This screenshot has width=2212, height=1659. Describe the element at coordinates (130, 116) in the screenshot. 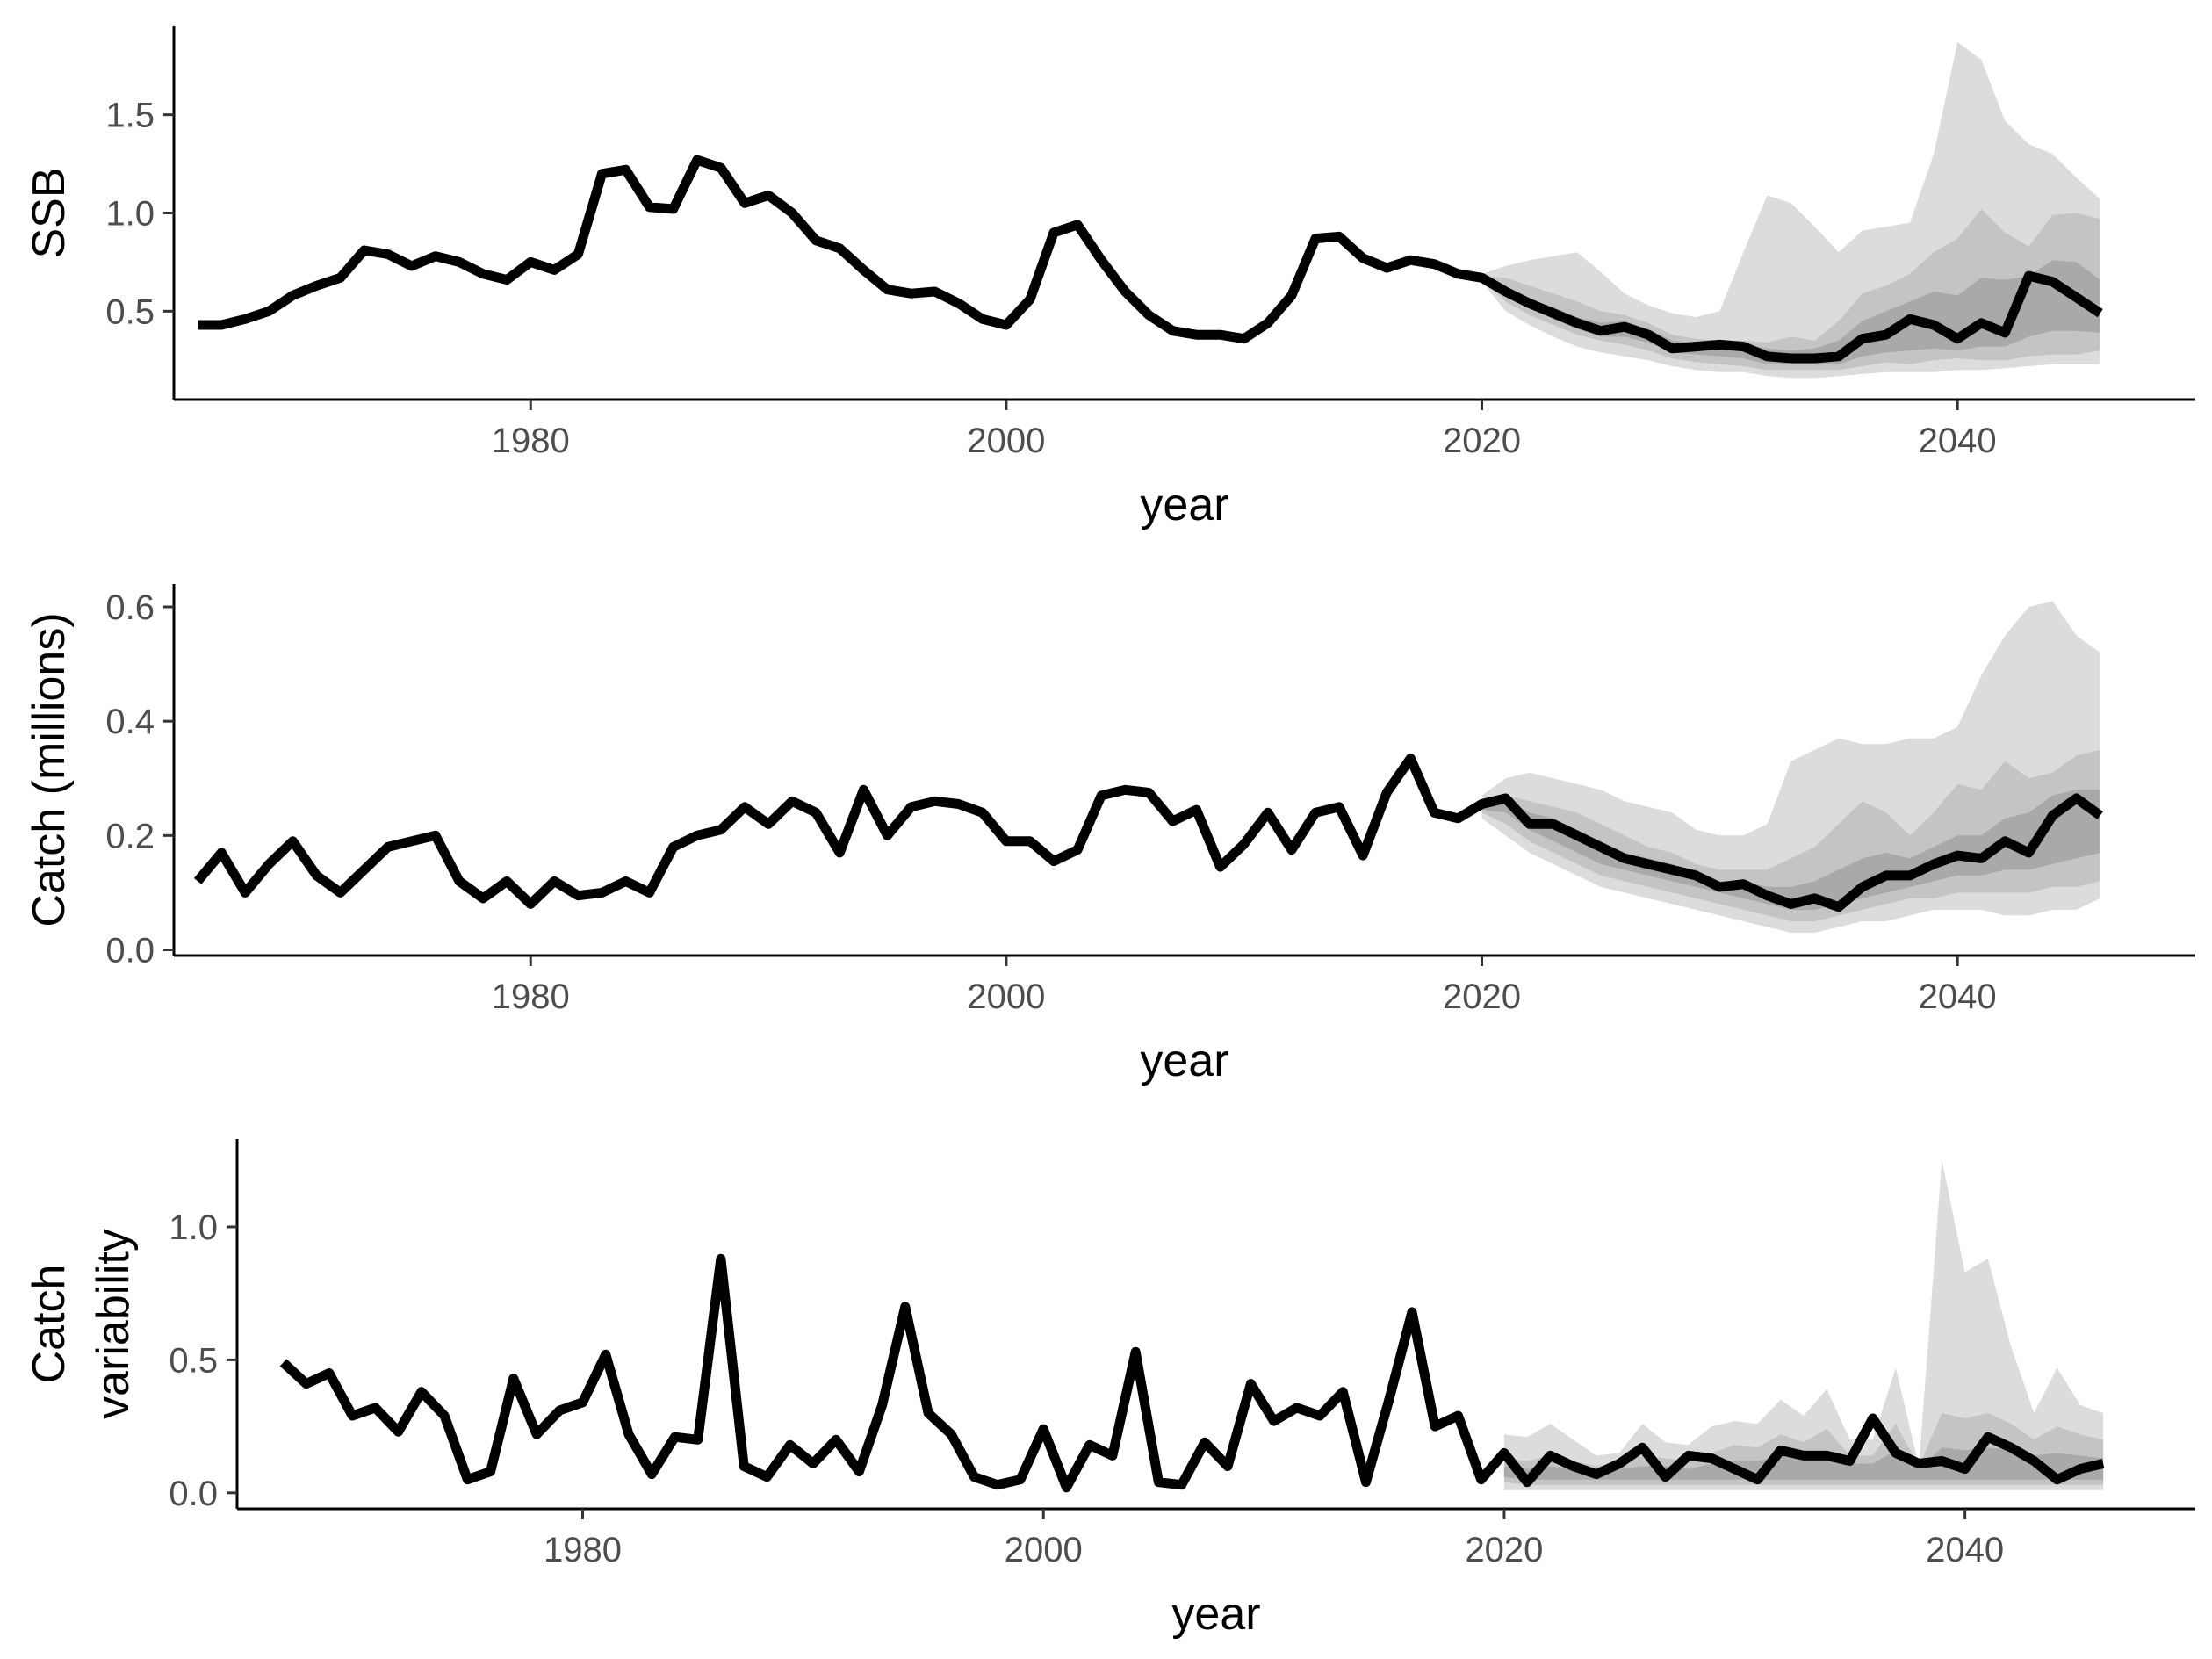

I see `y-tick-label: 1.5` at that location.